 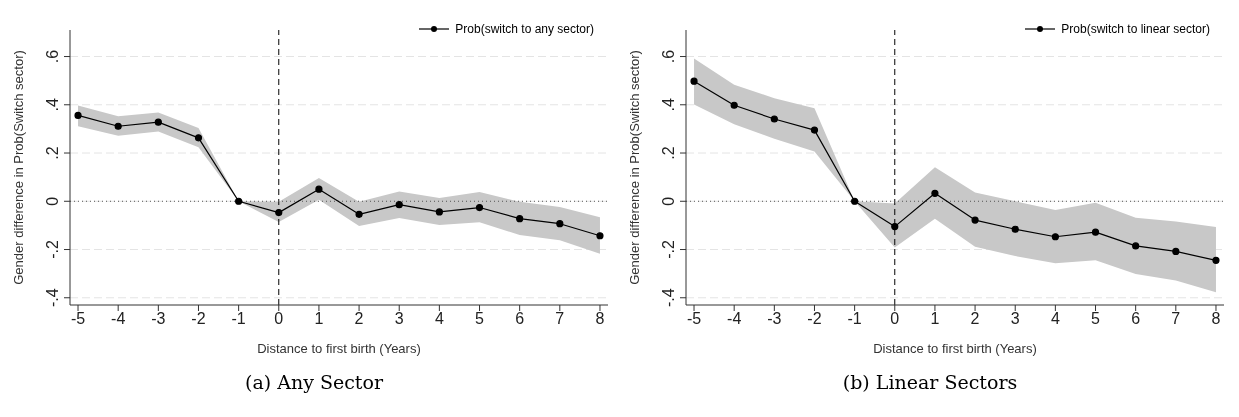 What do you see at coordinates (1135, 29) in the screenshot?
I see `legend-label: Prob(switch to linear sector)` at bounding box center [1135, 29].